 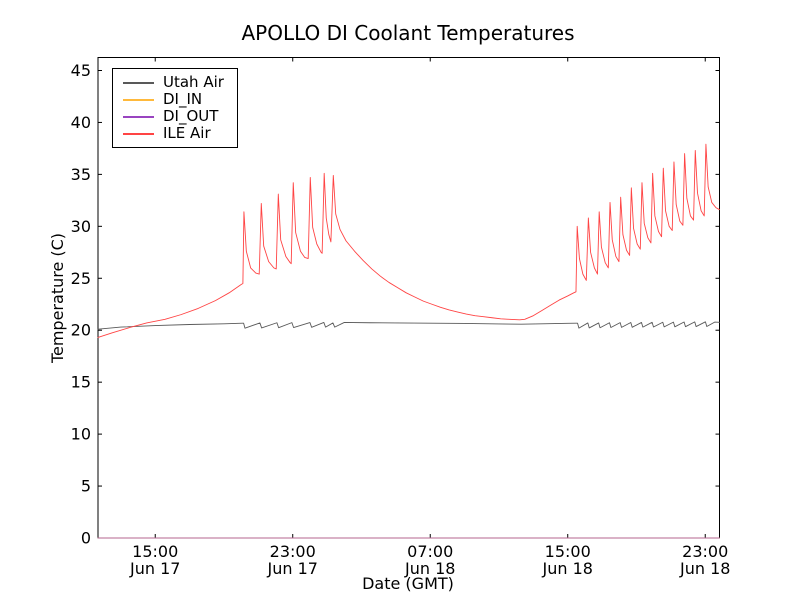 What do you see at coordinates (81, 382) in the screenshot?
I see `y-tick-label: 15` at bounding box center [81, 382].